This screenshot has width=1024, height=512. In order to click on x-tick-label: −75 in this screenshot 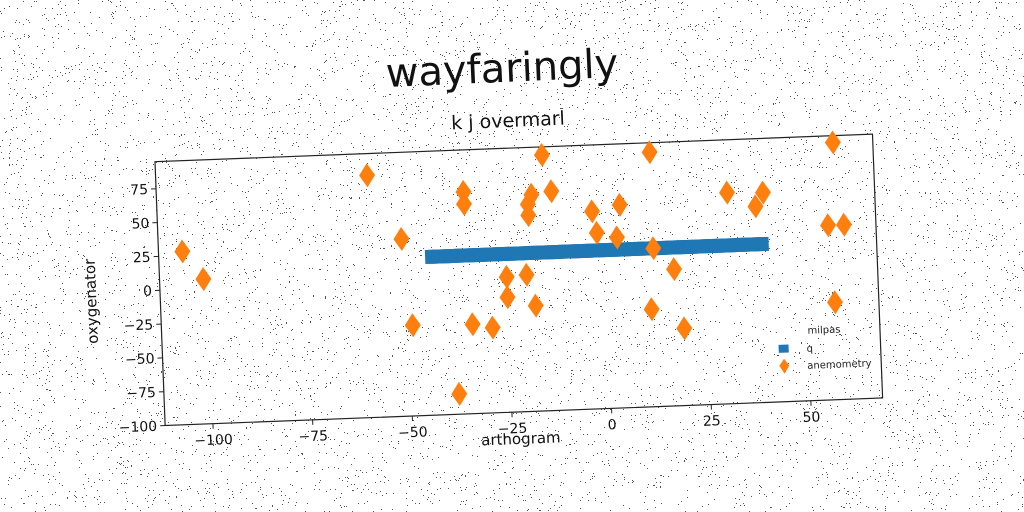, I will do `click(313, 436)`.